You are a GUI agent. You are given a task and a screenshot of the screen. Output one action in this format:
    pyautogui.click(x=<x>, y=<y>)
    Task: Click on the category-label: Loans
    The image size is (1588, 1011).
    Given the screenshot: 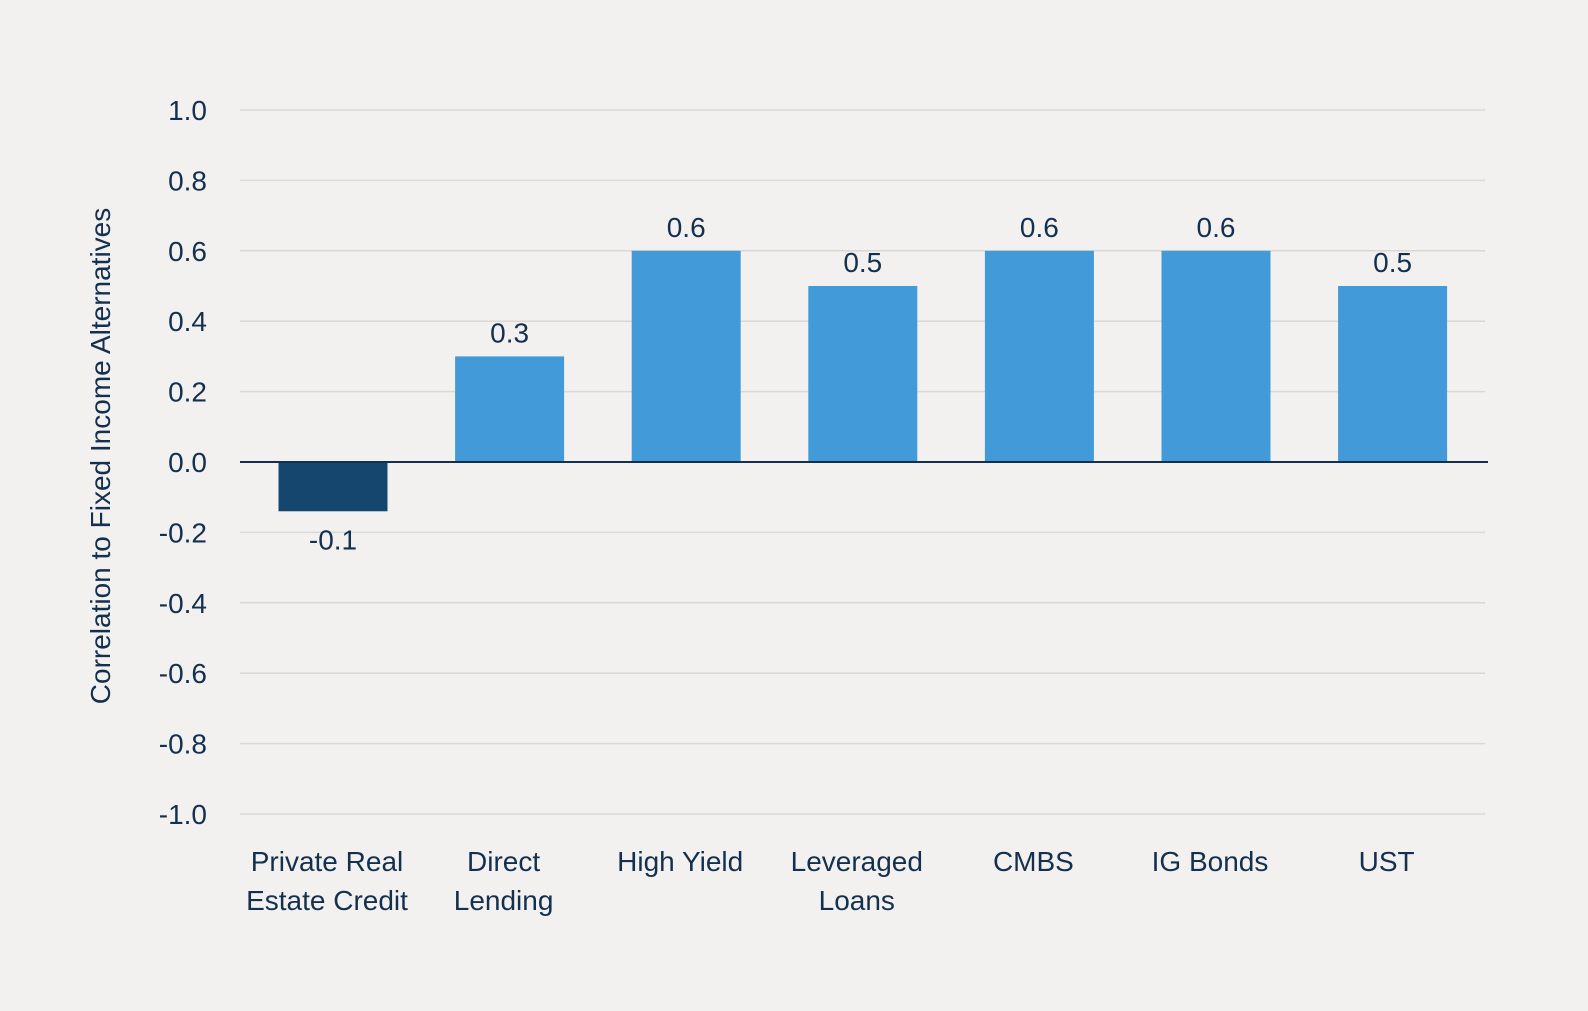 What is the action you would take?
    pyautogui.click(x=857, y=900)
    